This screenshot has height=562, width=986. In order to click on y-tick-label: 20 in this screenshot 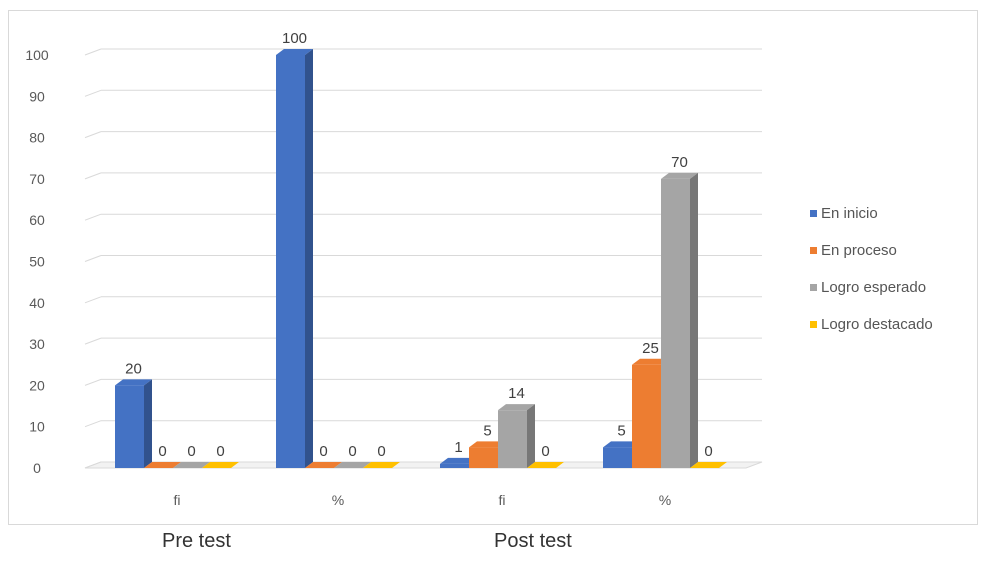, I will do `click(37, 385)`.